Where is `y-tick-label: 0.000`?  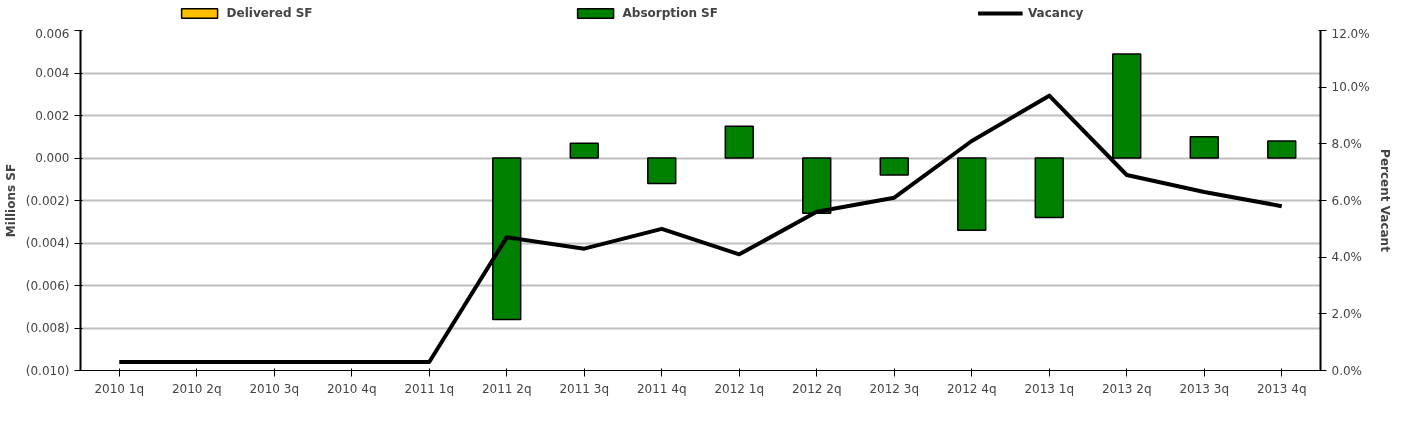
y-tick-label: 0.000 is located at coordinates (52, 158).